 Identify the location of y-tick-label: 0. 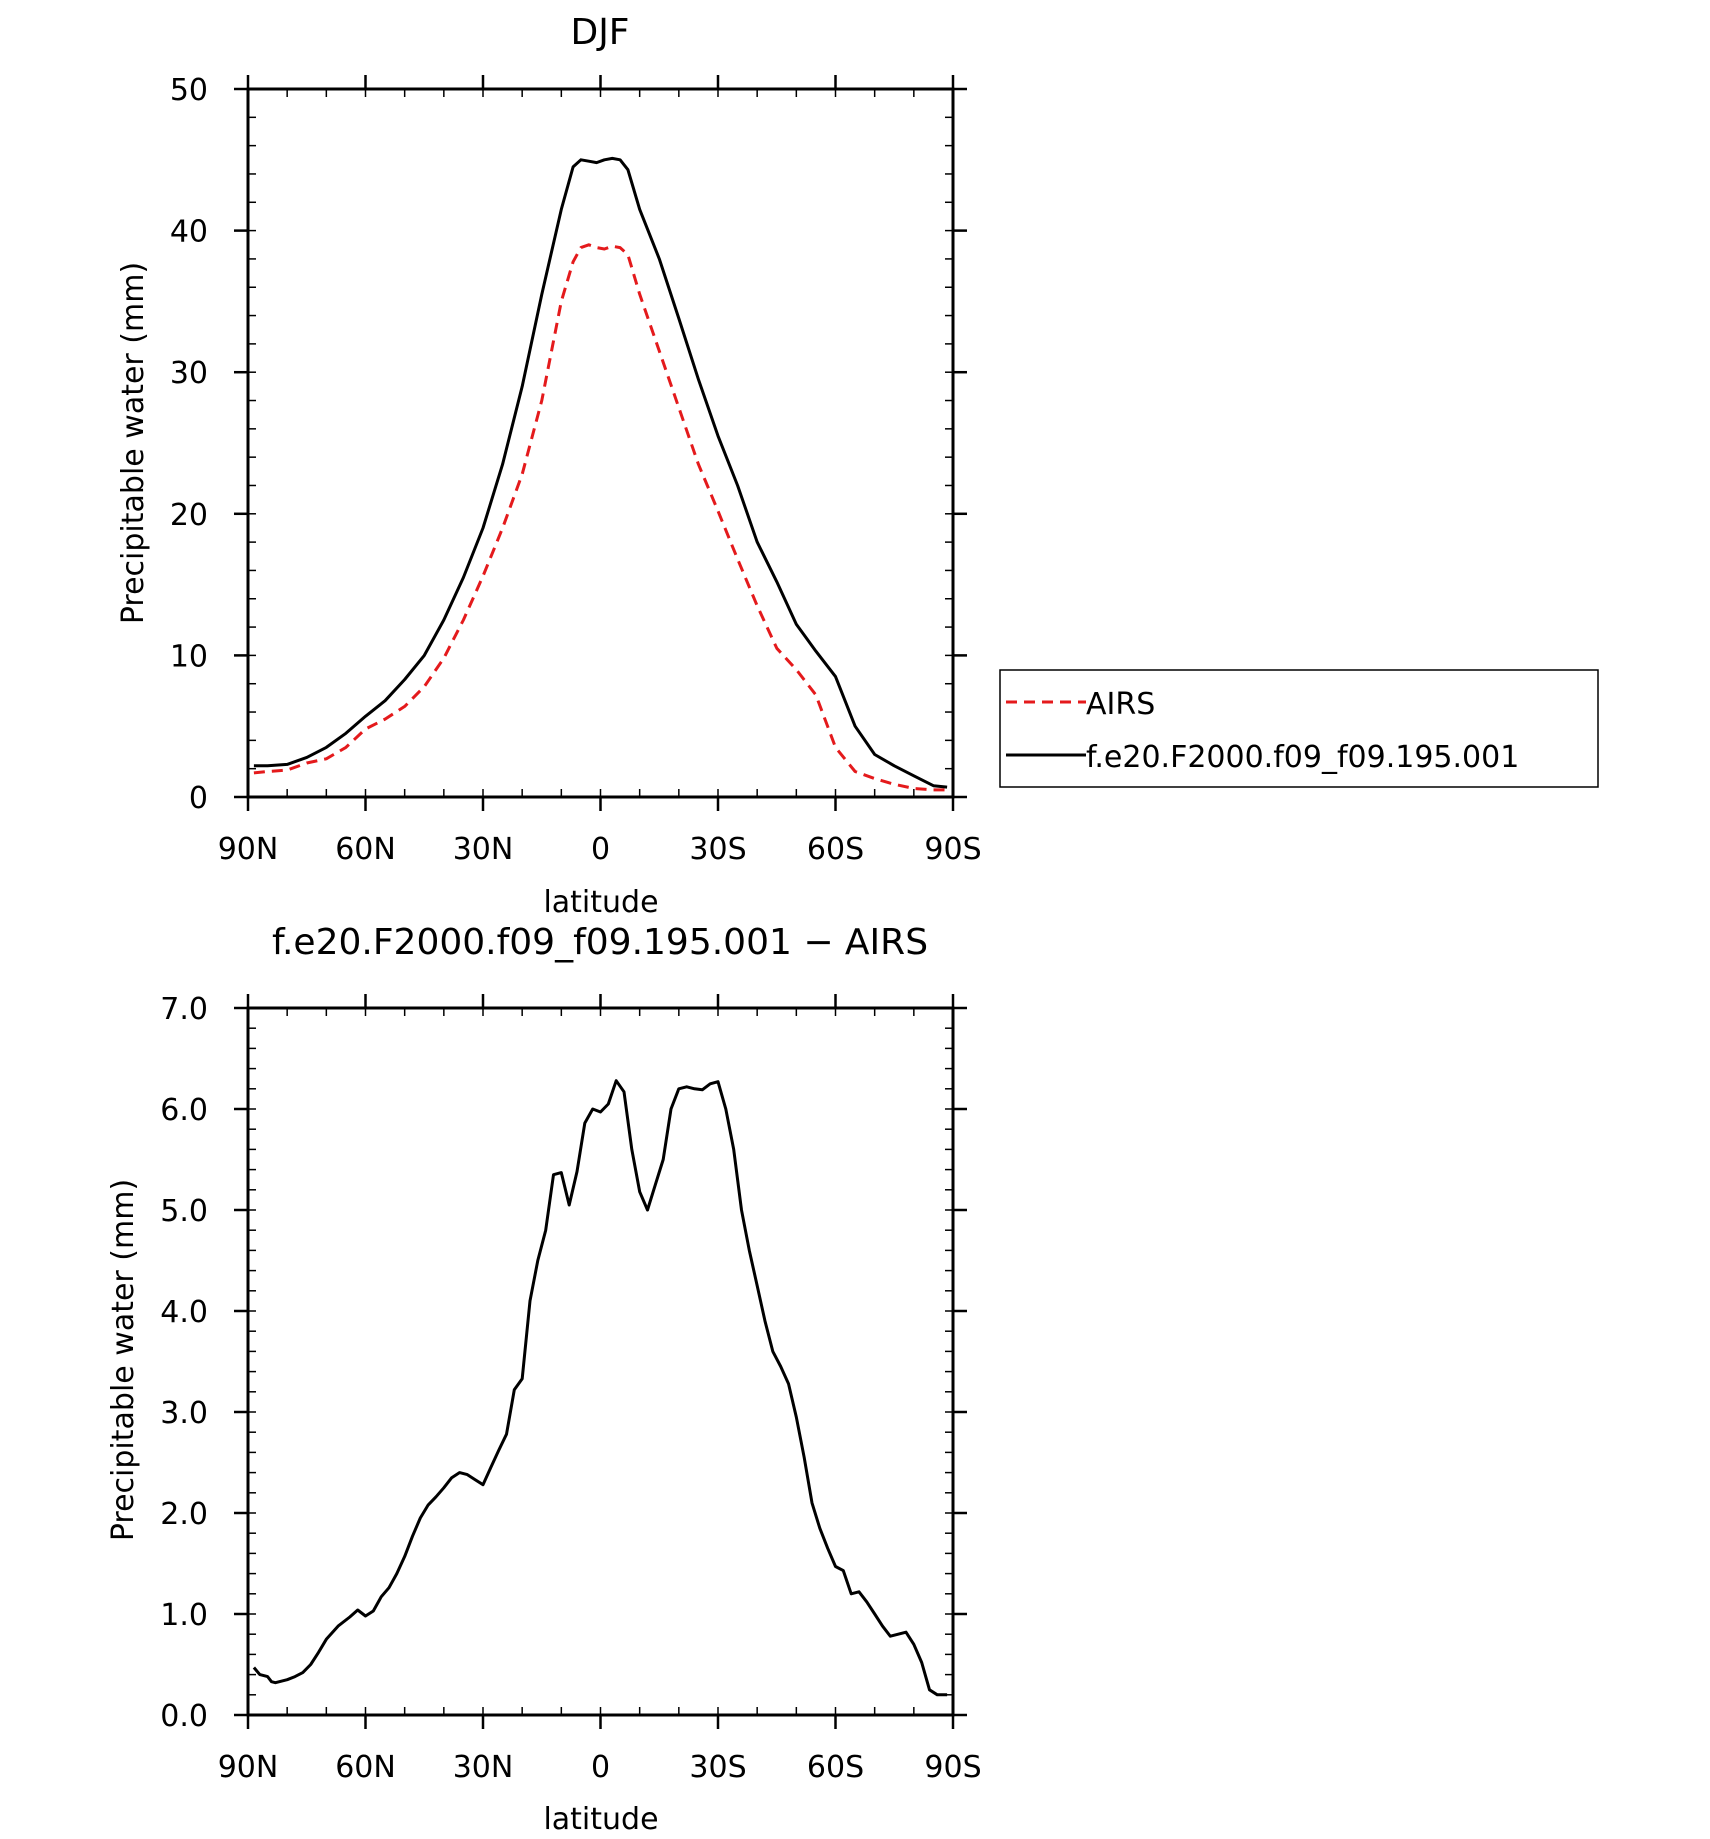
(198, 798).